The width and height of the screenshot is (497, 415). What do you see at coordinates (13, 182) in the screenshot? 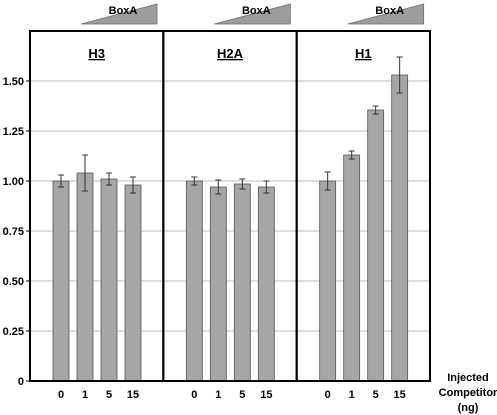
I see `y-tick-label: 1.00` at bounding box center [13, 182].